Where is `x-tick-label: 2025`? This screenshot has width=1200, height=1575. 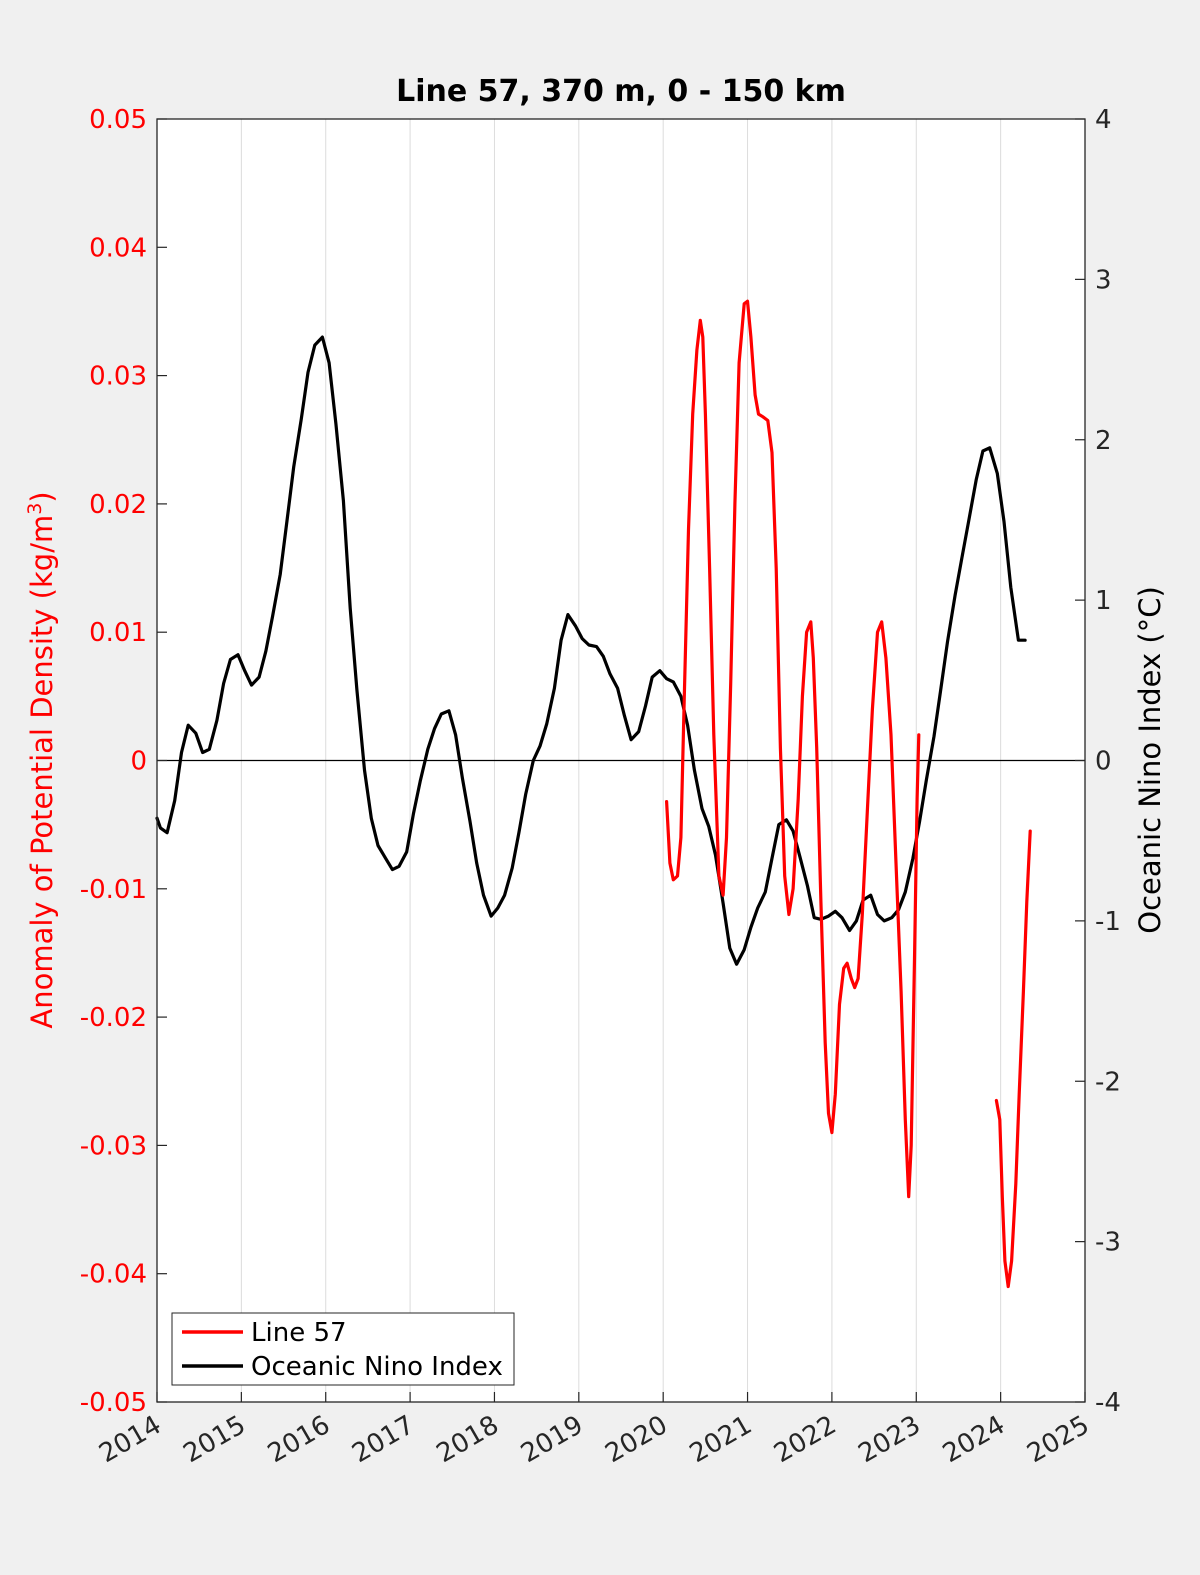
x-tick-label: 2025 is located at coordinates (1058, 1439).